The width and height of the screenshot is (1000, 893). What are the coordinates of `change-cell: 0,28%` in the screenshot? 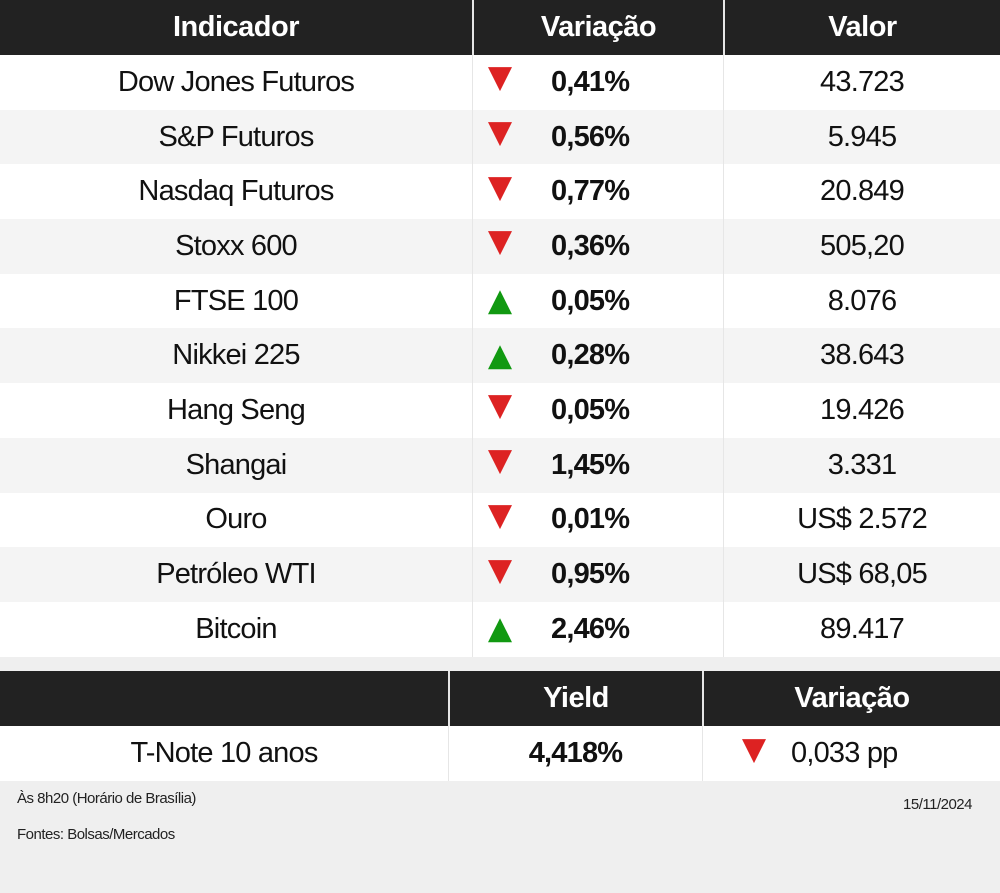 It's located at (597, 356).